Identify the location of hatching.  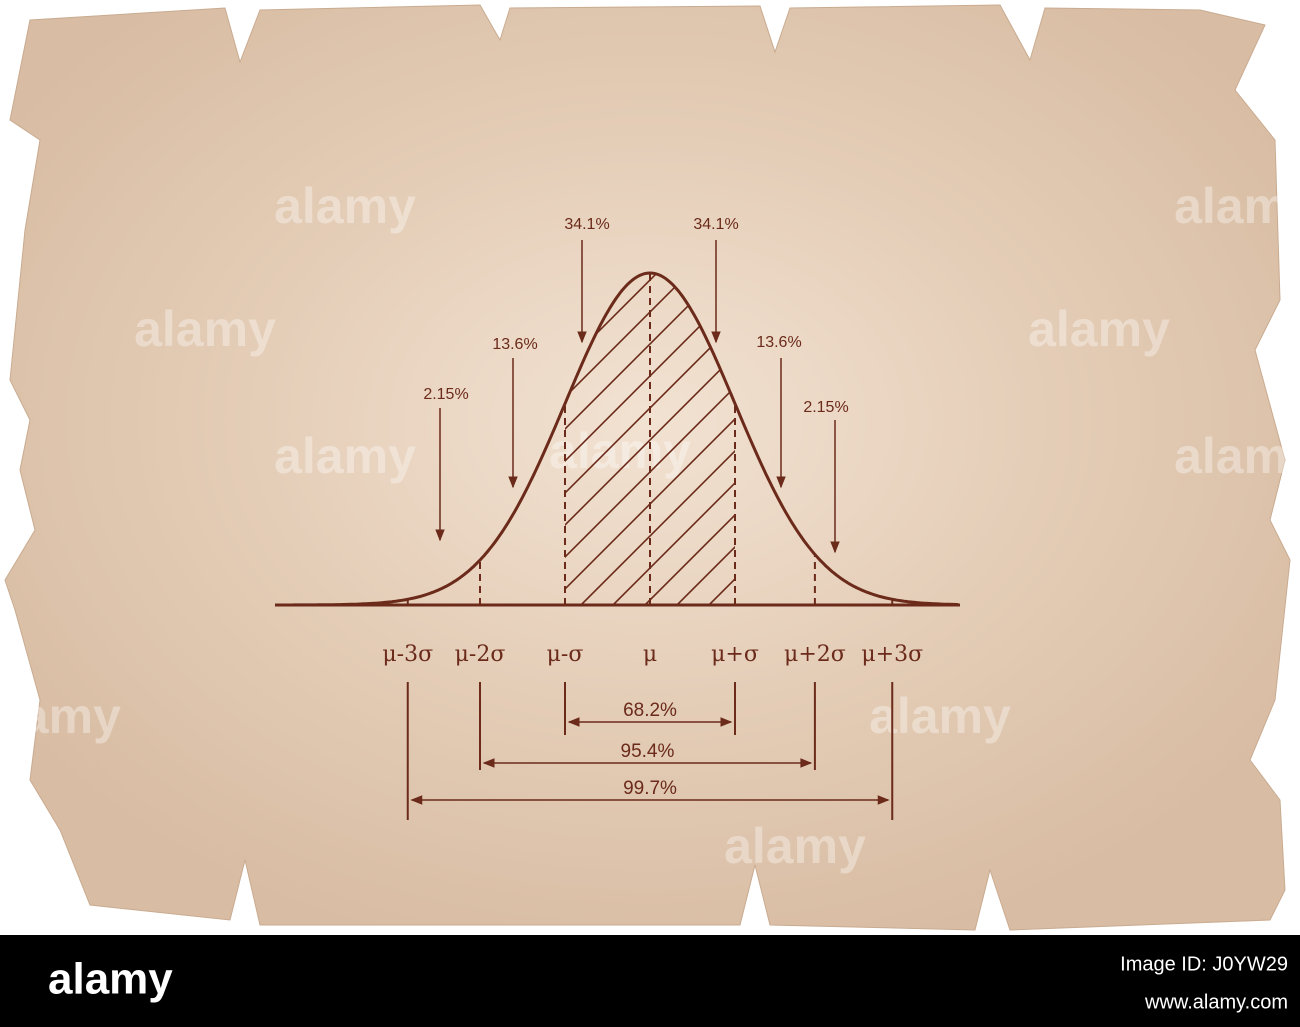
(650, 439).